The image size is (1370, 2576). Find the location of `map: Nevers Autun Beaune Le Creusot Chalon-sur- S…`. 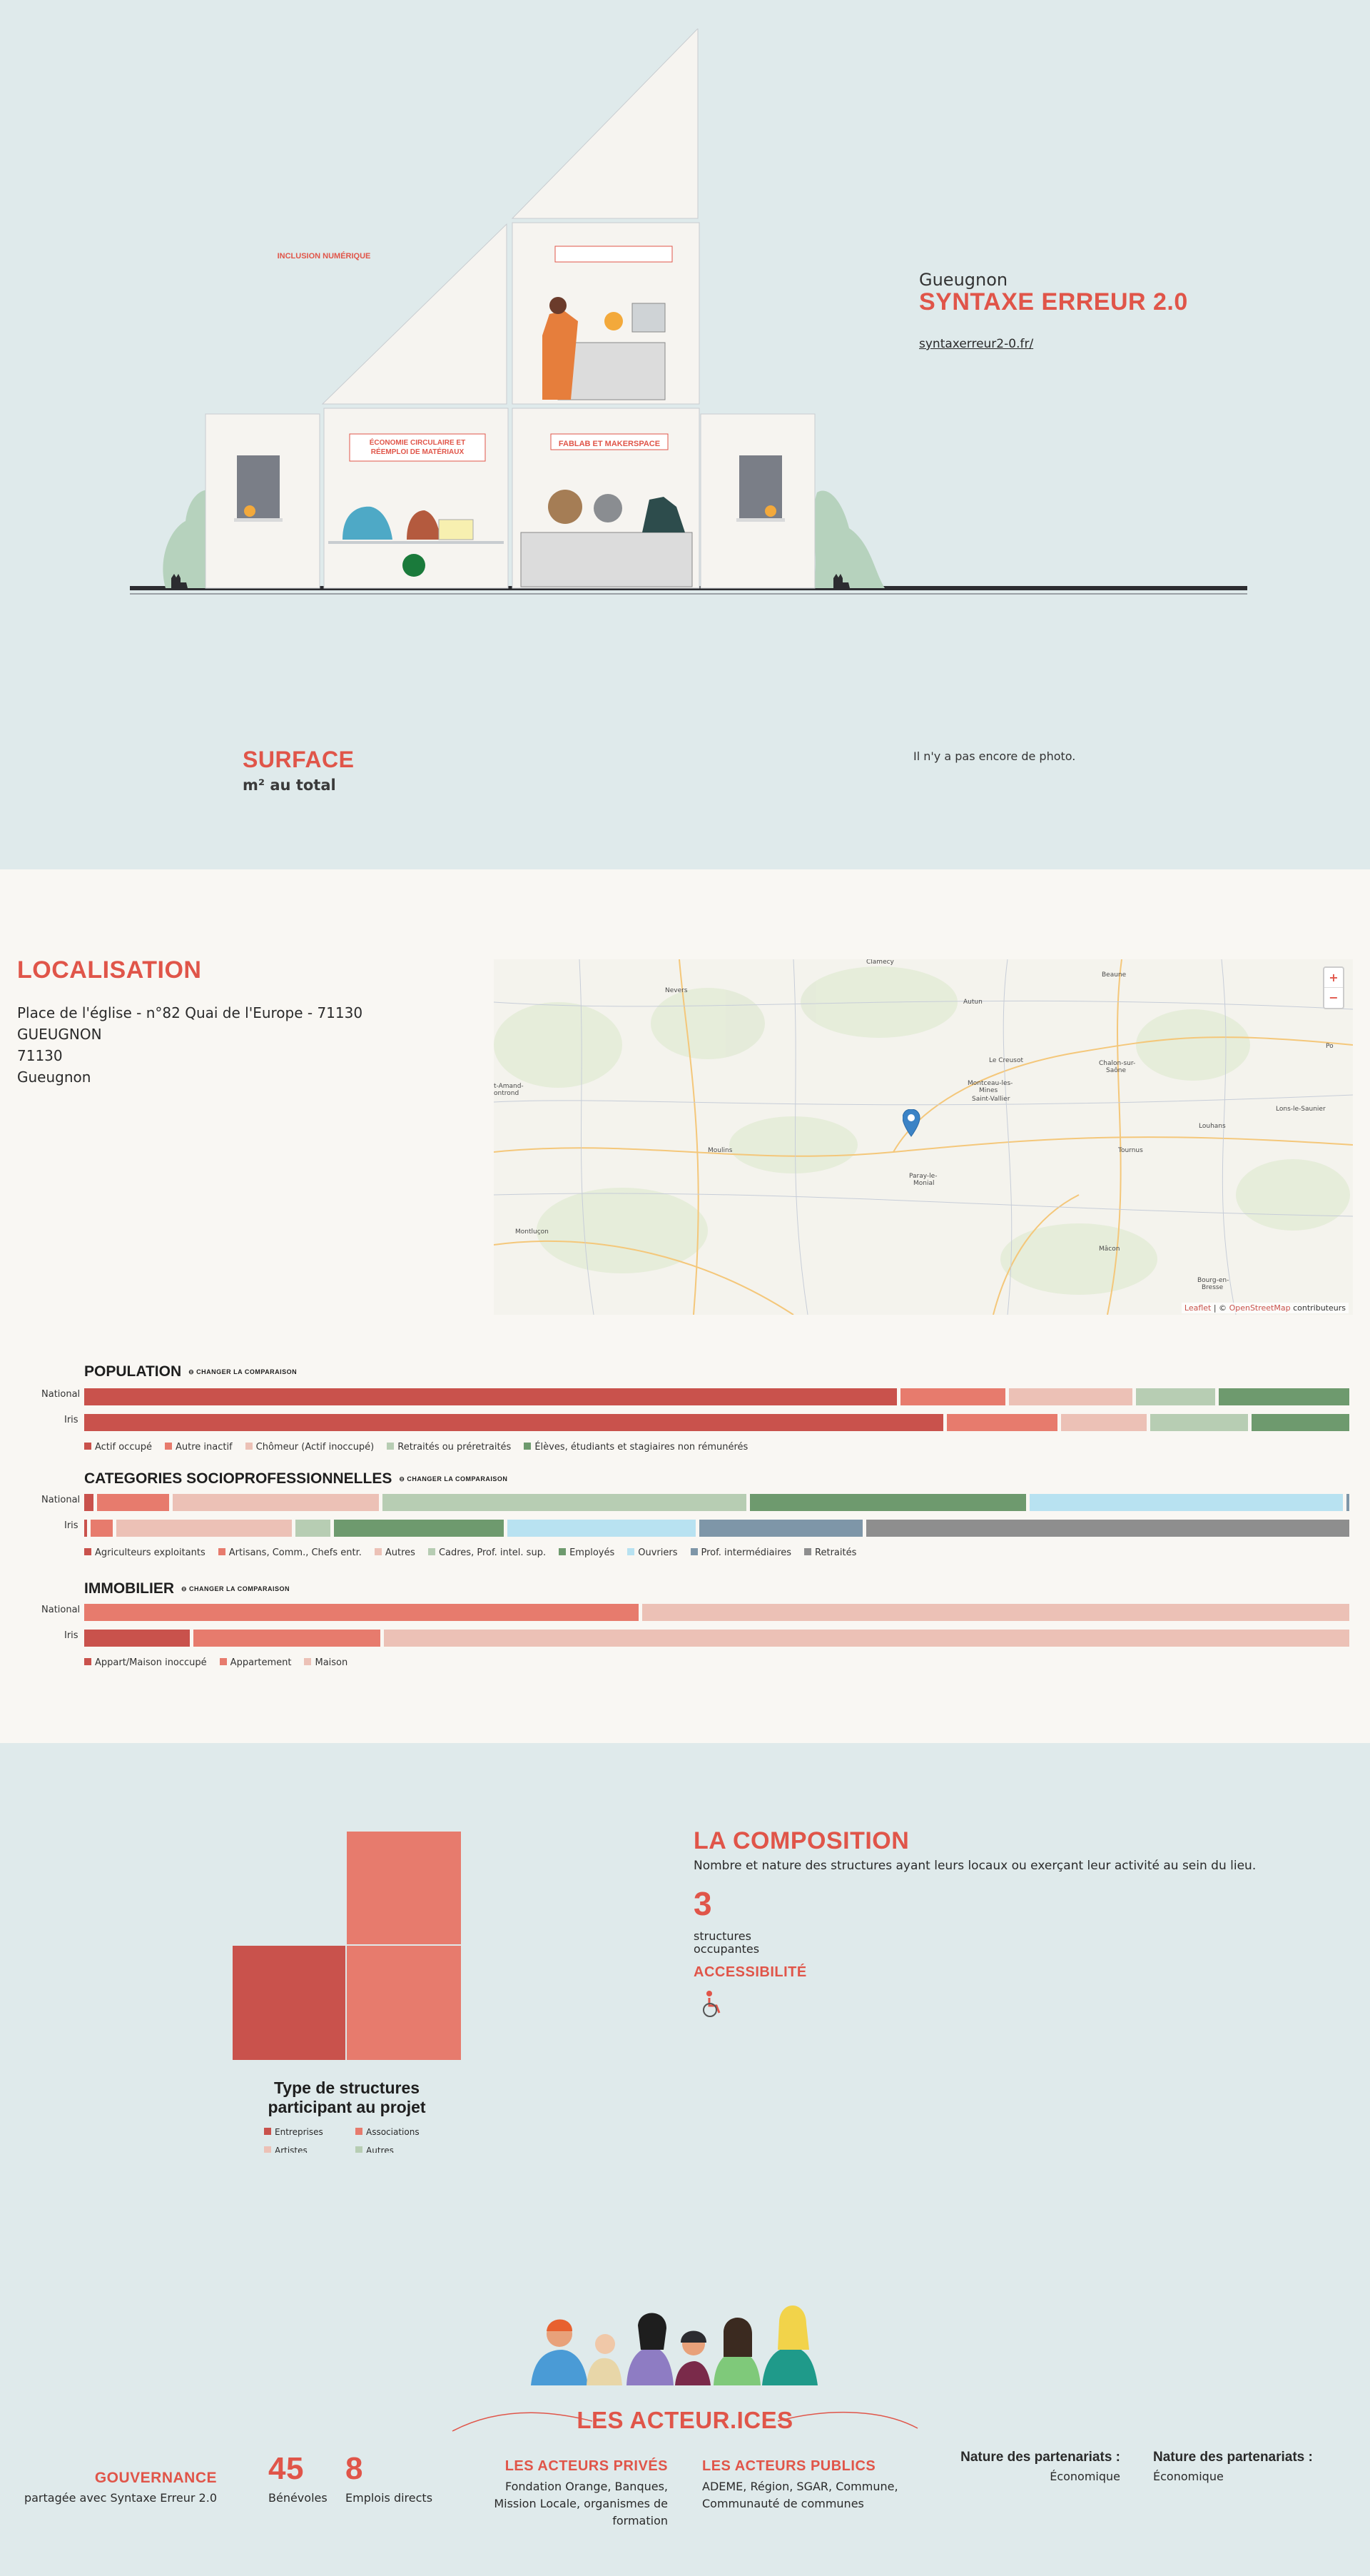

map: Nevers Autun Beaune Le Creusot Chalon-sur- S… is located at coordinates (923, 1137).